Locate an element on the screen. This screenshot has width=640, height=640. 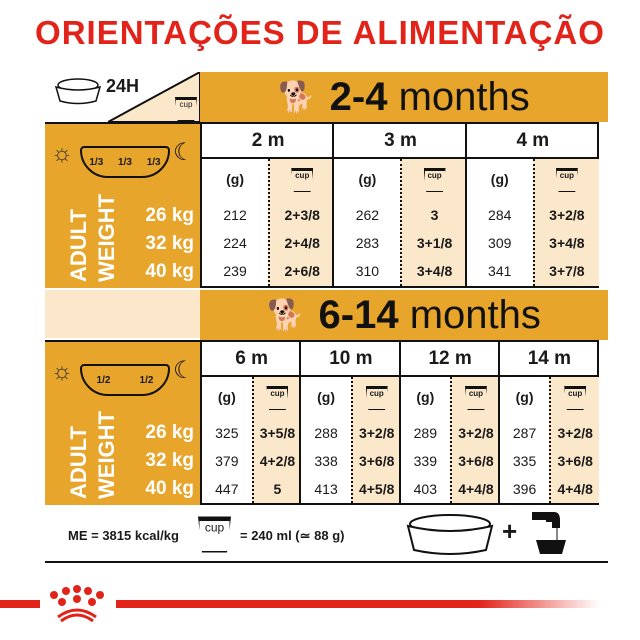
age-header: 3 m is located at coordinates (399, 141).